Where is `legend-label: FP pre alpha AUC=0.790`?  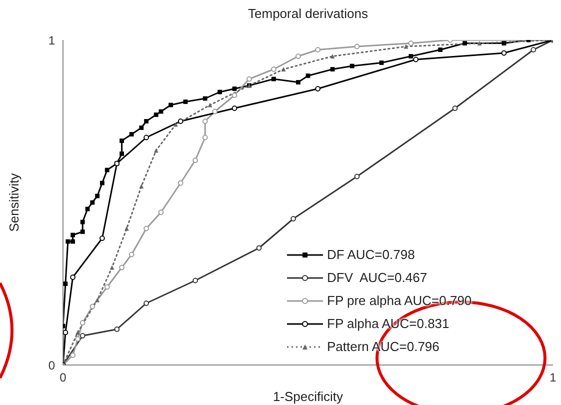
legend-label: FP pre alpha AUC=0.790 is located at coordinates (399, 300).